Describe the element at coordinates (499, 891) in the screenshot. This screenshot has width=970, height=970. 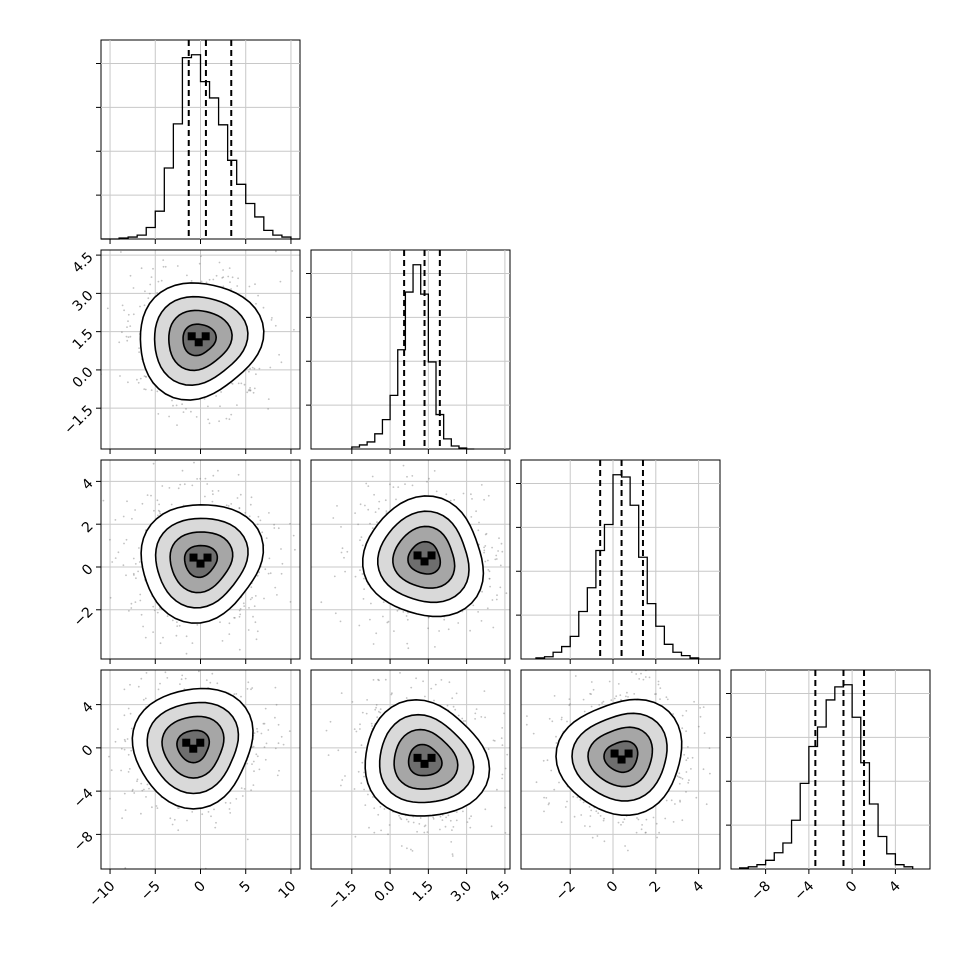
I see `x-tick-label: 4.5` at that location.